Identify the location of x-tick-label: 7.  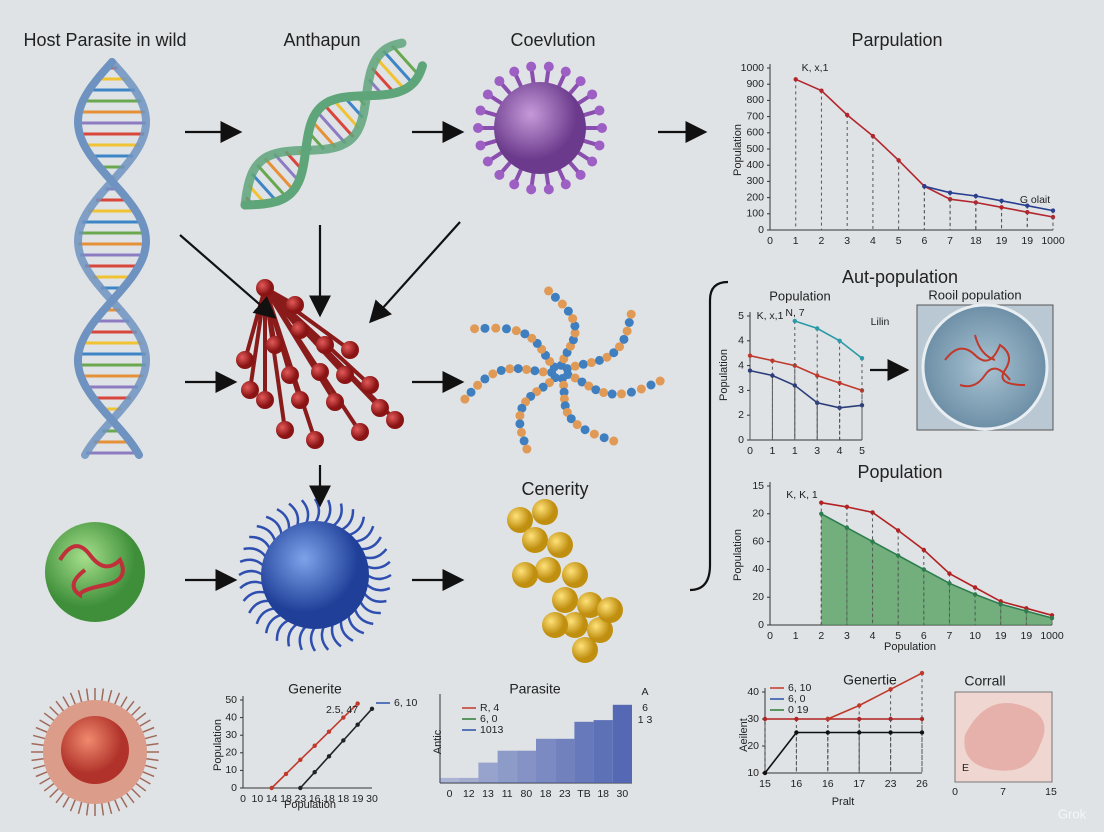
(950, 241).